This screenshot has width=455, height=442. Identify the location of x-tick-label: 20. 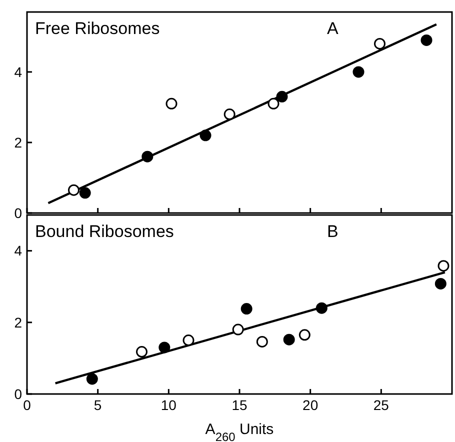
(310, 405).